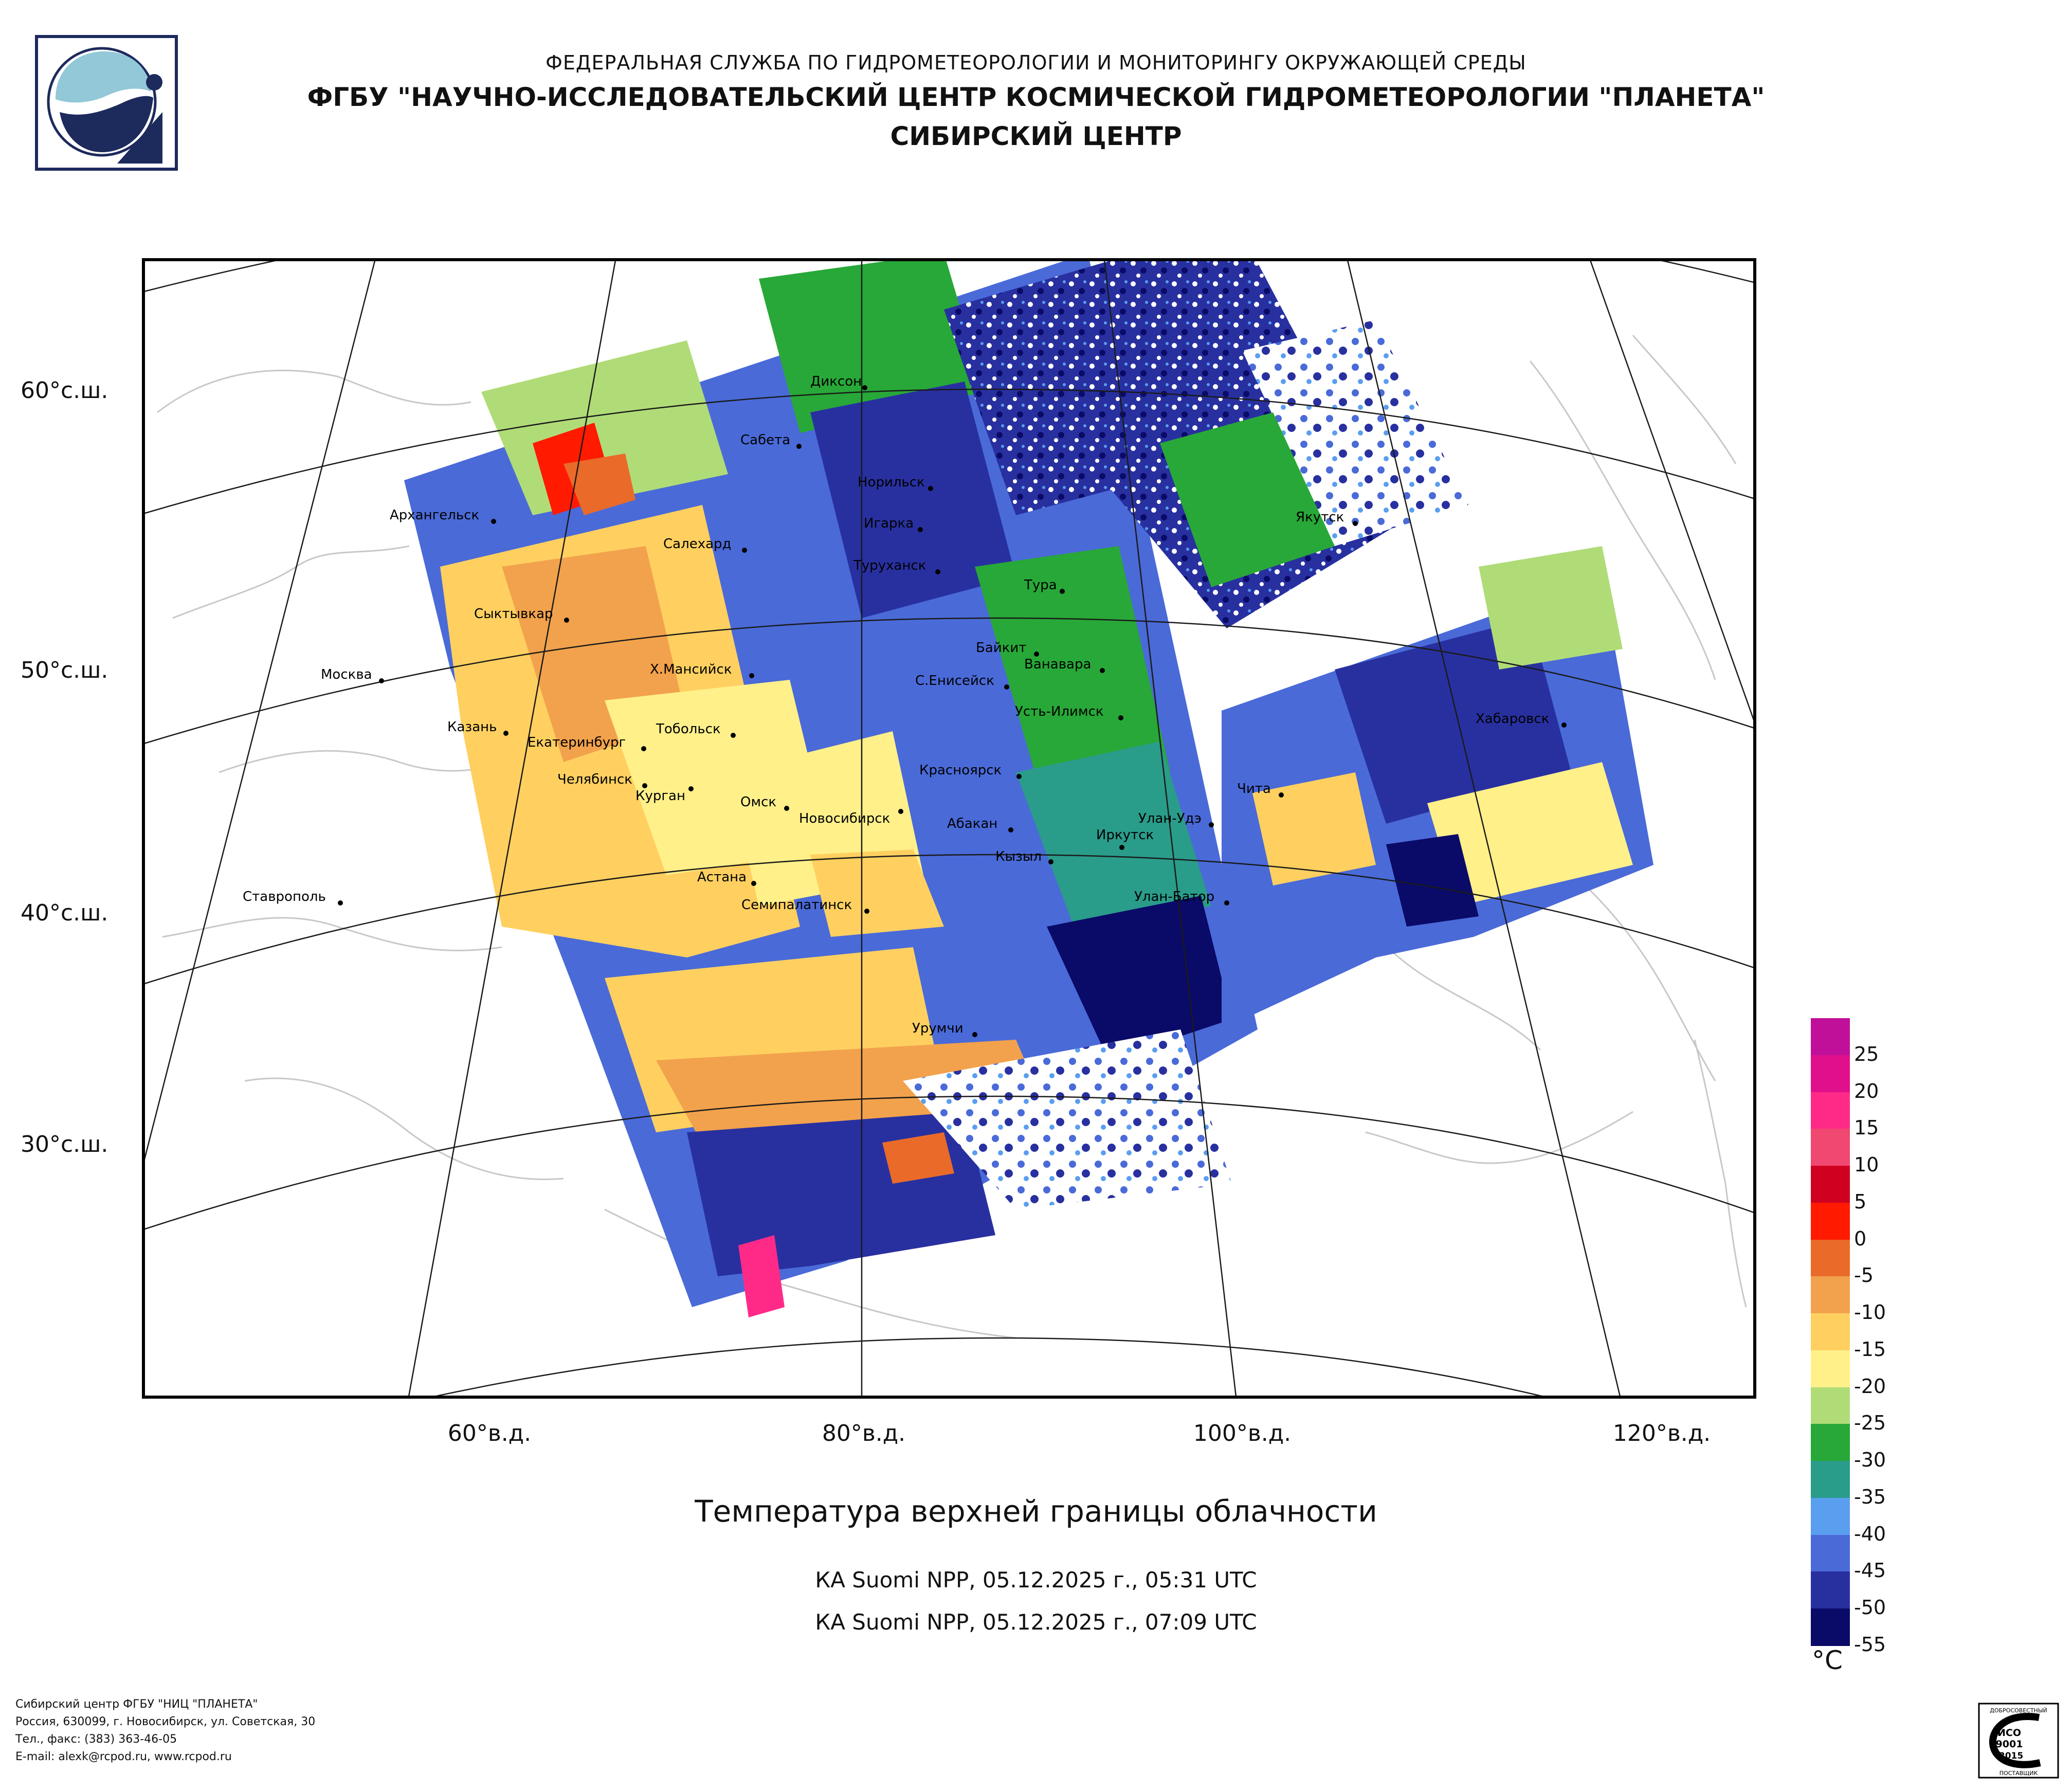 Image resolution: width=2072 pixels, height=1791 pixels. I want to click on city-ust-ilimsk: Усть-Илимск, so click(1069, 712).